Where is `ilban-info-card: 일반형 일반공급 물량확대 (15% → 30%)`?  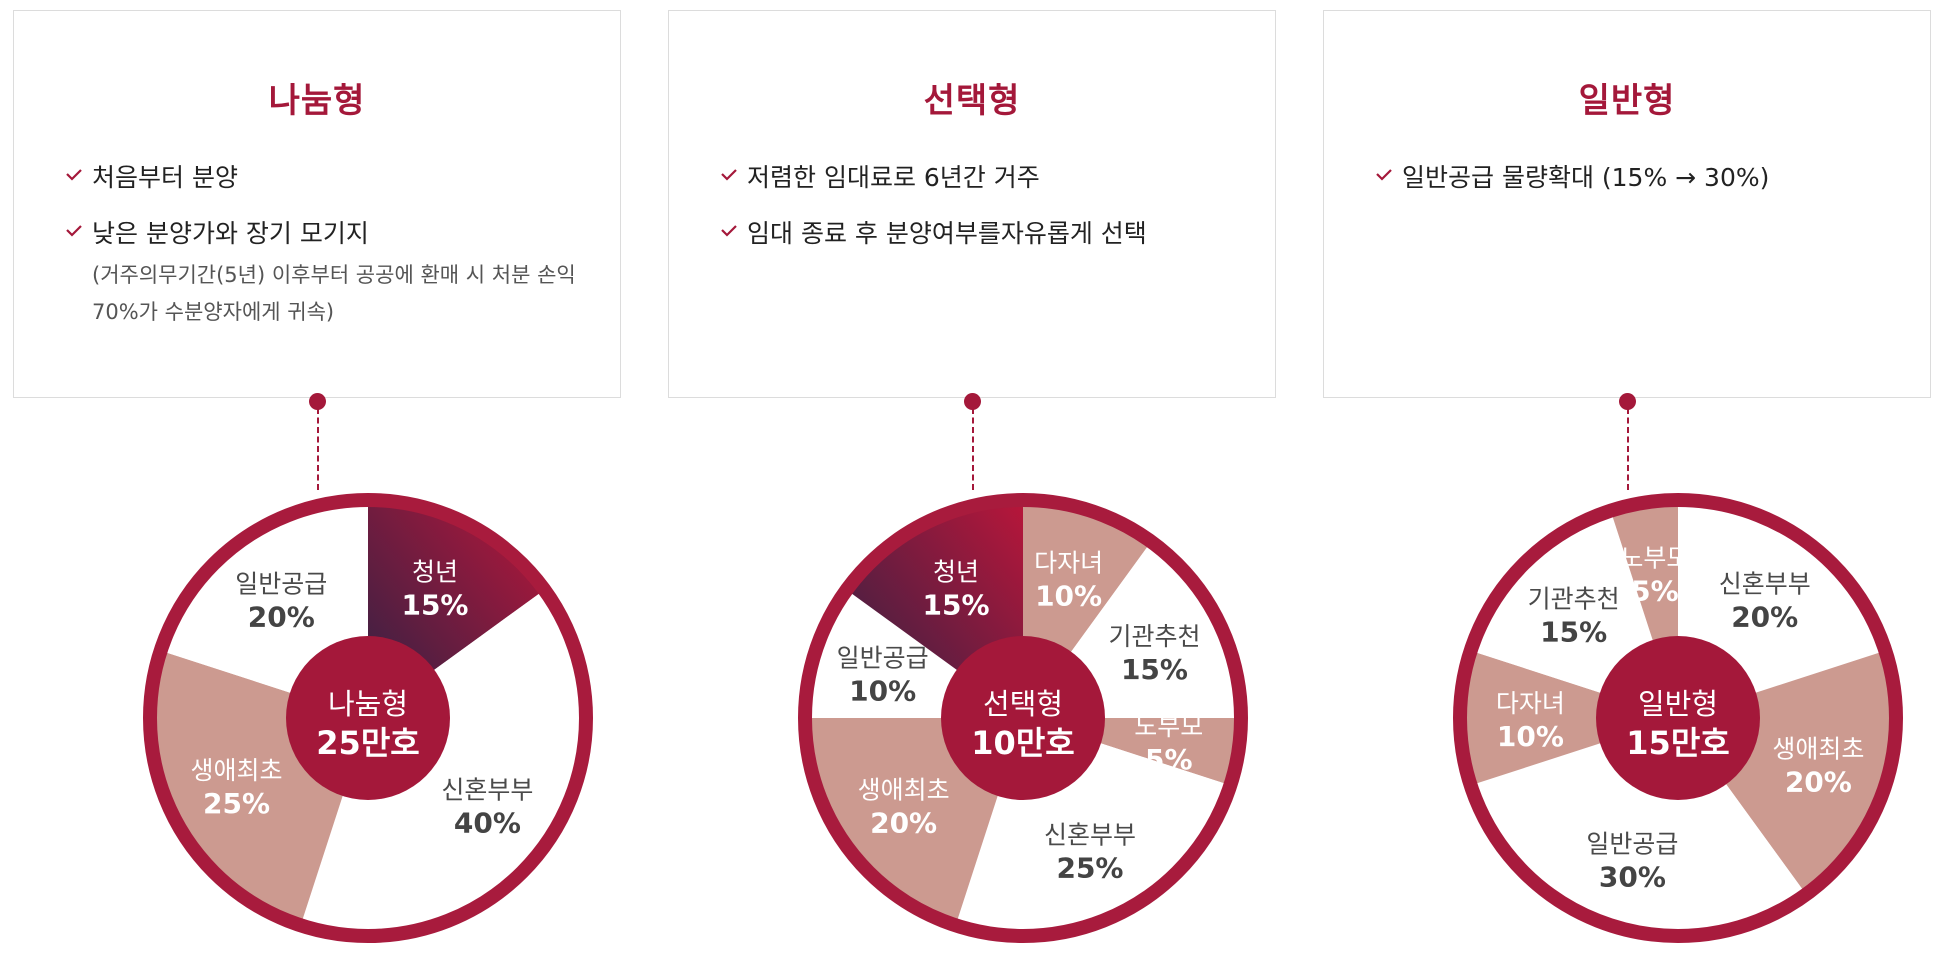 ilban-info-card: 일반형 일반공급 물량확대 (15% → 30%) is located at coordinates (1627, 204).